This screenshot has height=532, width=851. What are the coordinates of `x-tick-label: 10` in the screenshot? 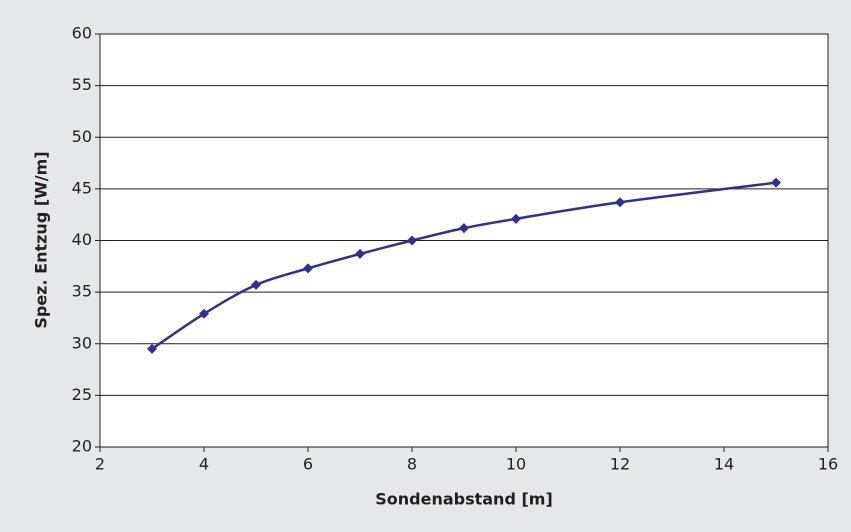 It's located at (516, 464).